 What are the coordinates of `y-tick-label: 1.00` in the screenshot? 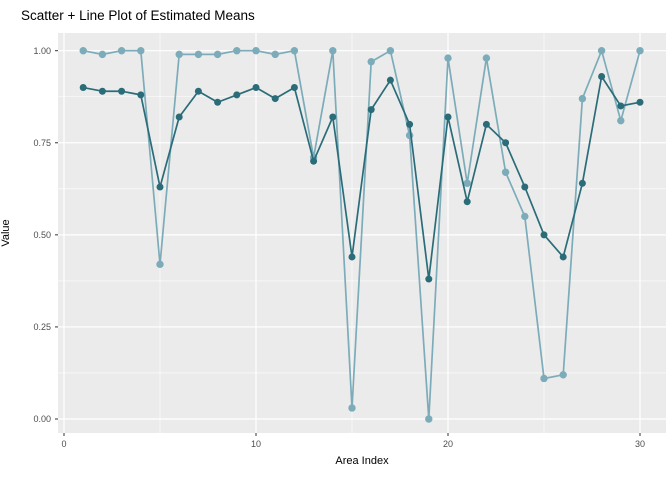 It's located at (42, 51).